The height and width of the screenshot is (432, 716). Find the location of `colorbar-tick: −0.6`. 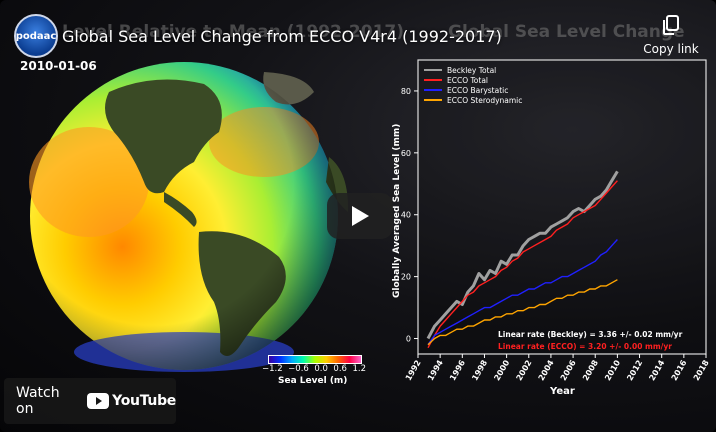

colorbar-tick: −0.6 is located at coordinates (298, 369).